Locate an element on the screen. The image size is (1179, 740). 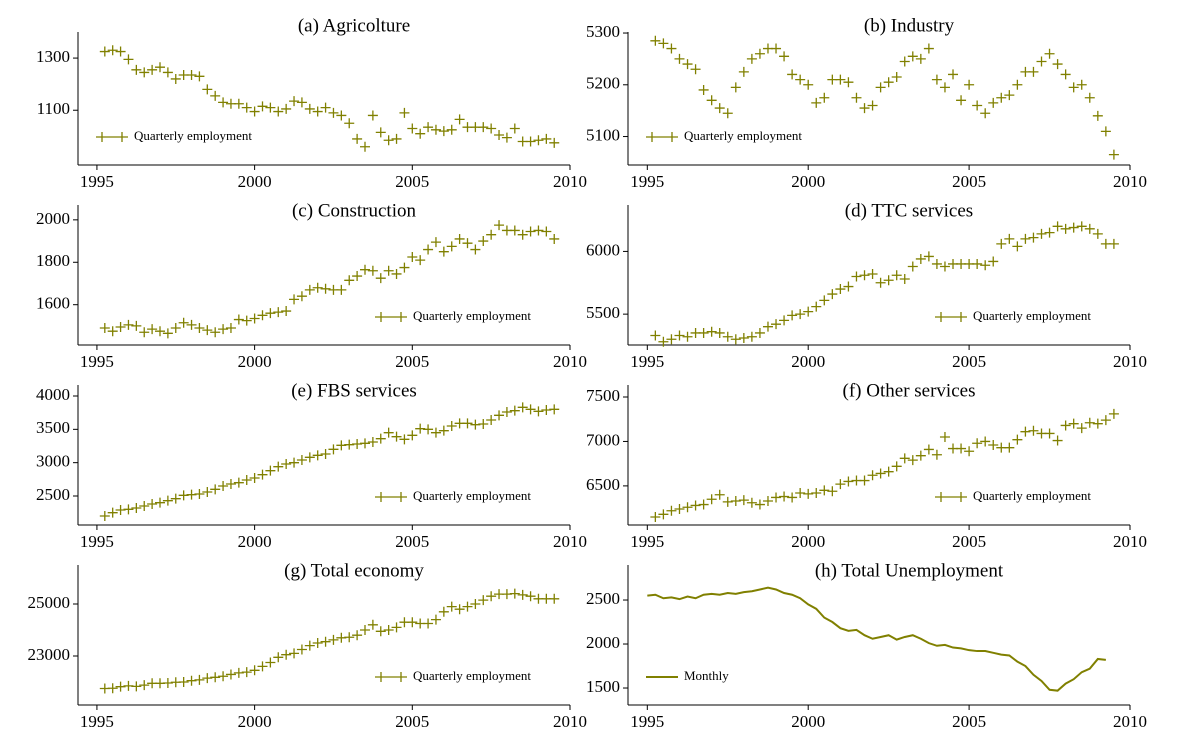
panel-title: (a) Agricolture is located at coordinates (354, 25).